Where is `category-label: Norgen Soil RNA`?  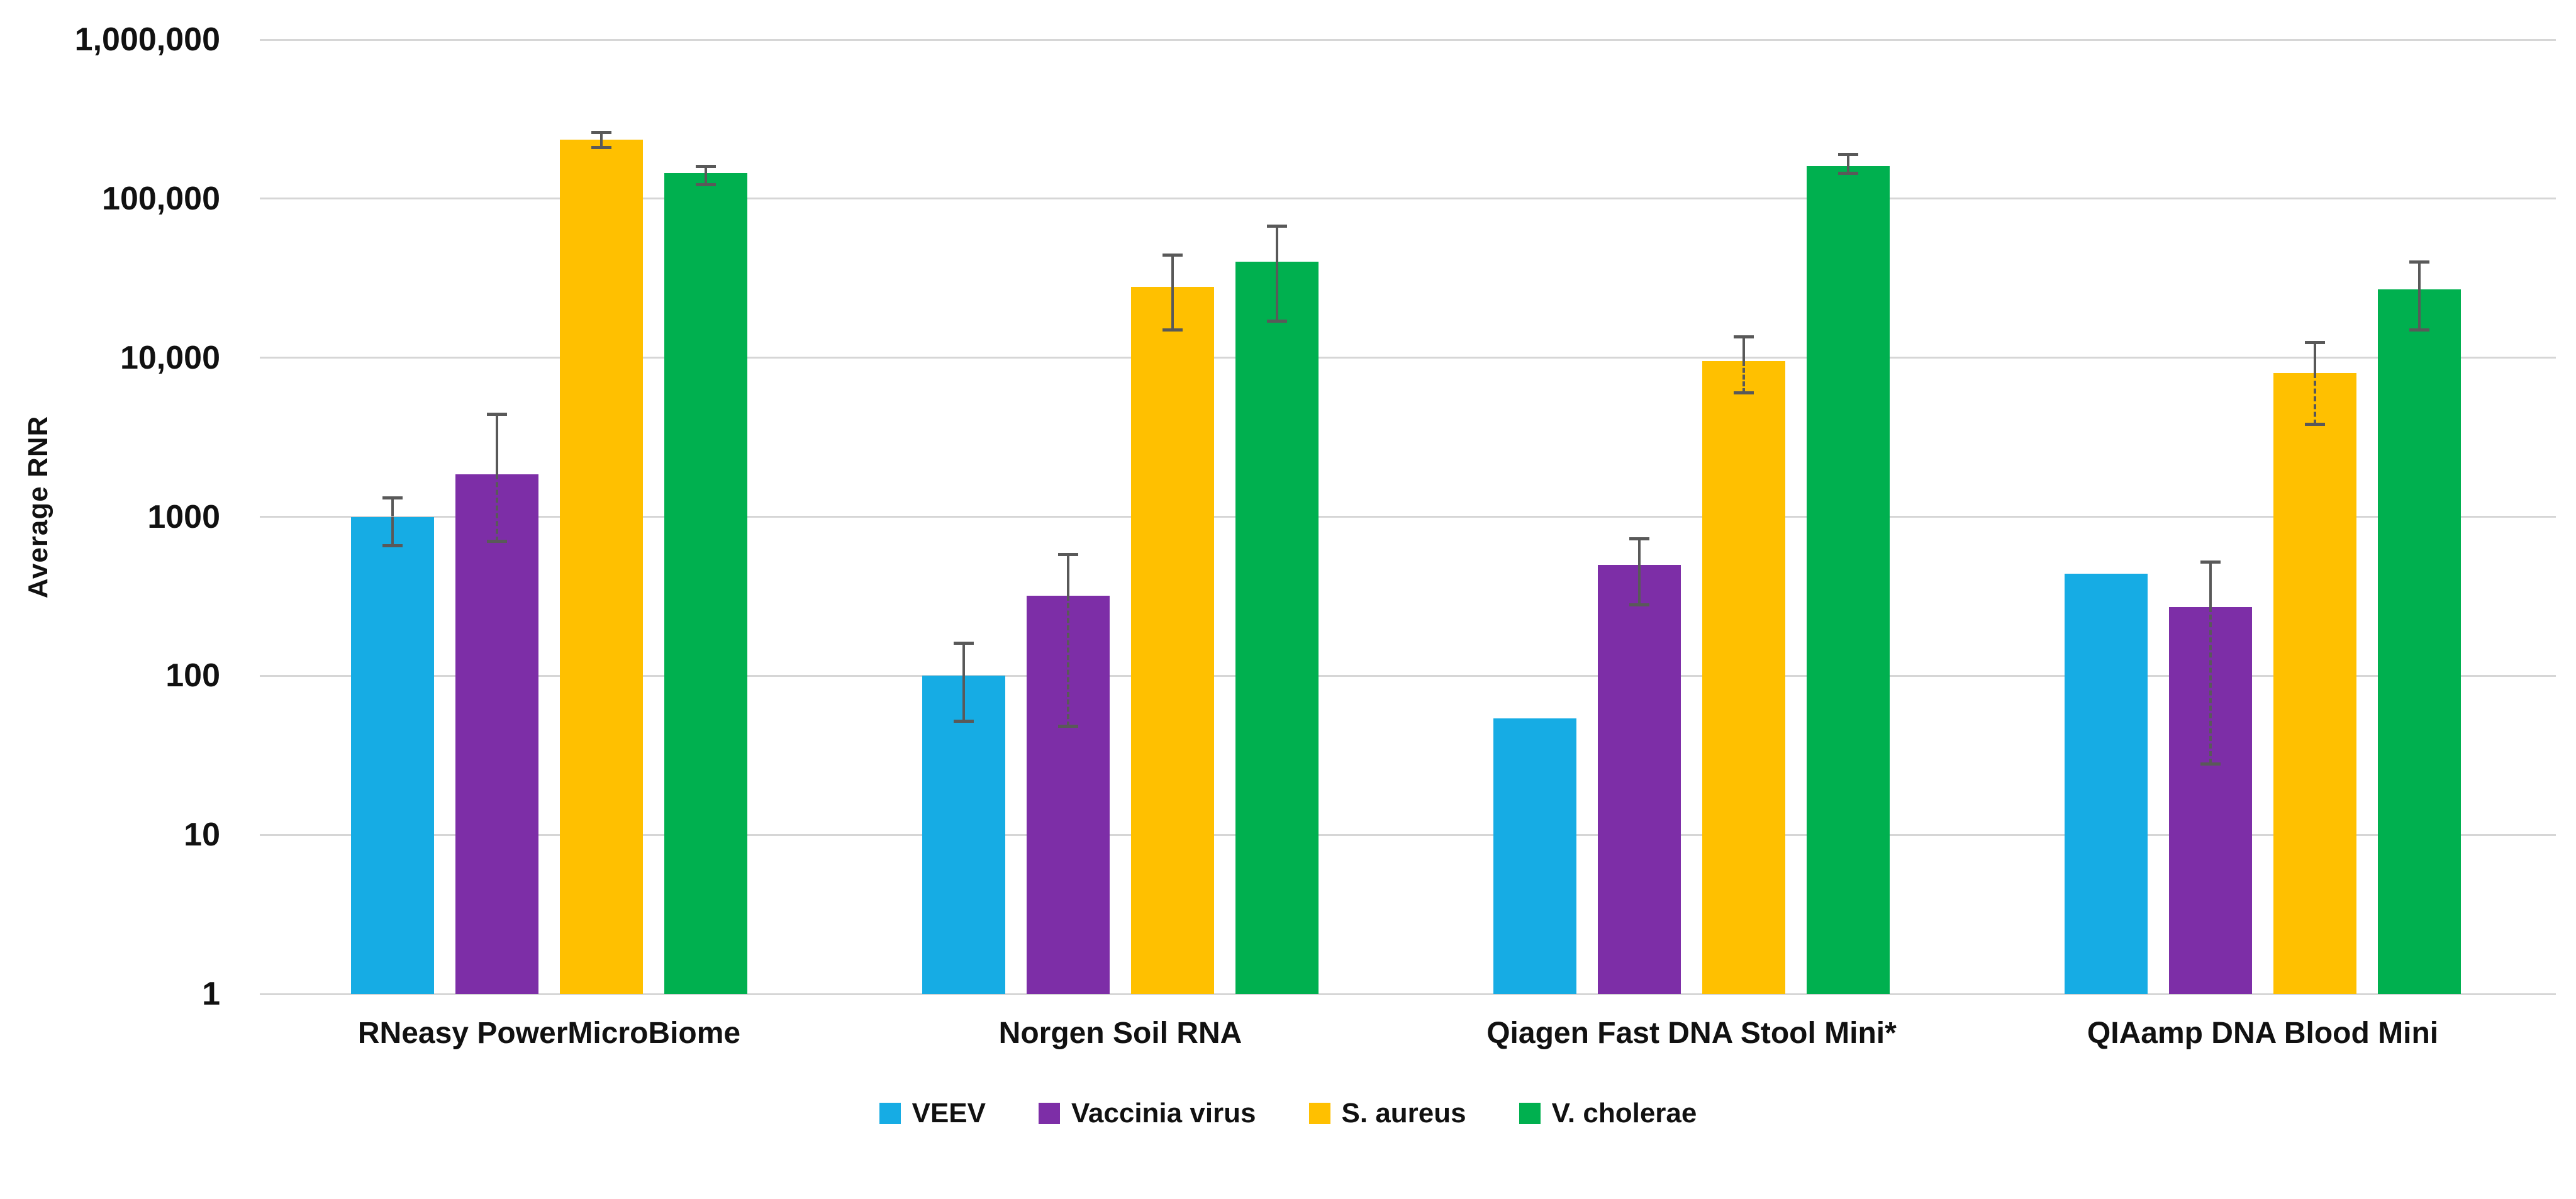
category-label: Norgen Soil RNA is located at coordinates (1120, 1033).